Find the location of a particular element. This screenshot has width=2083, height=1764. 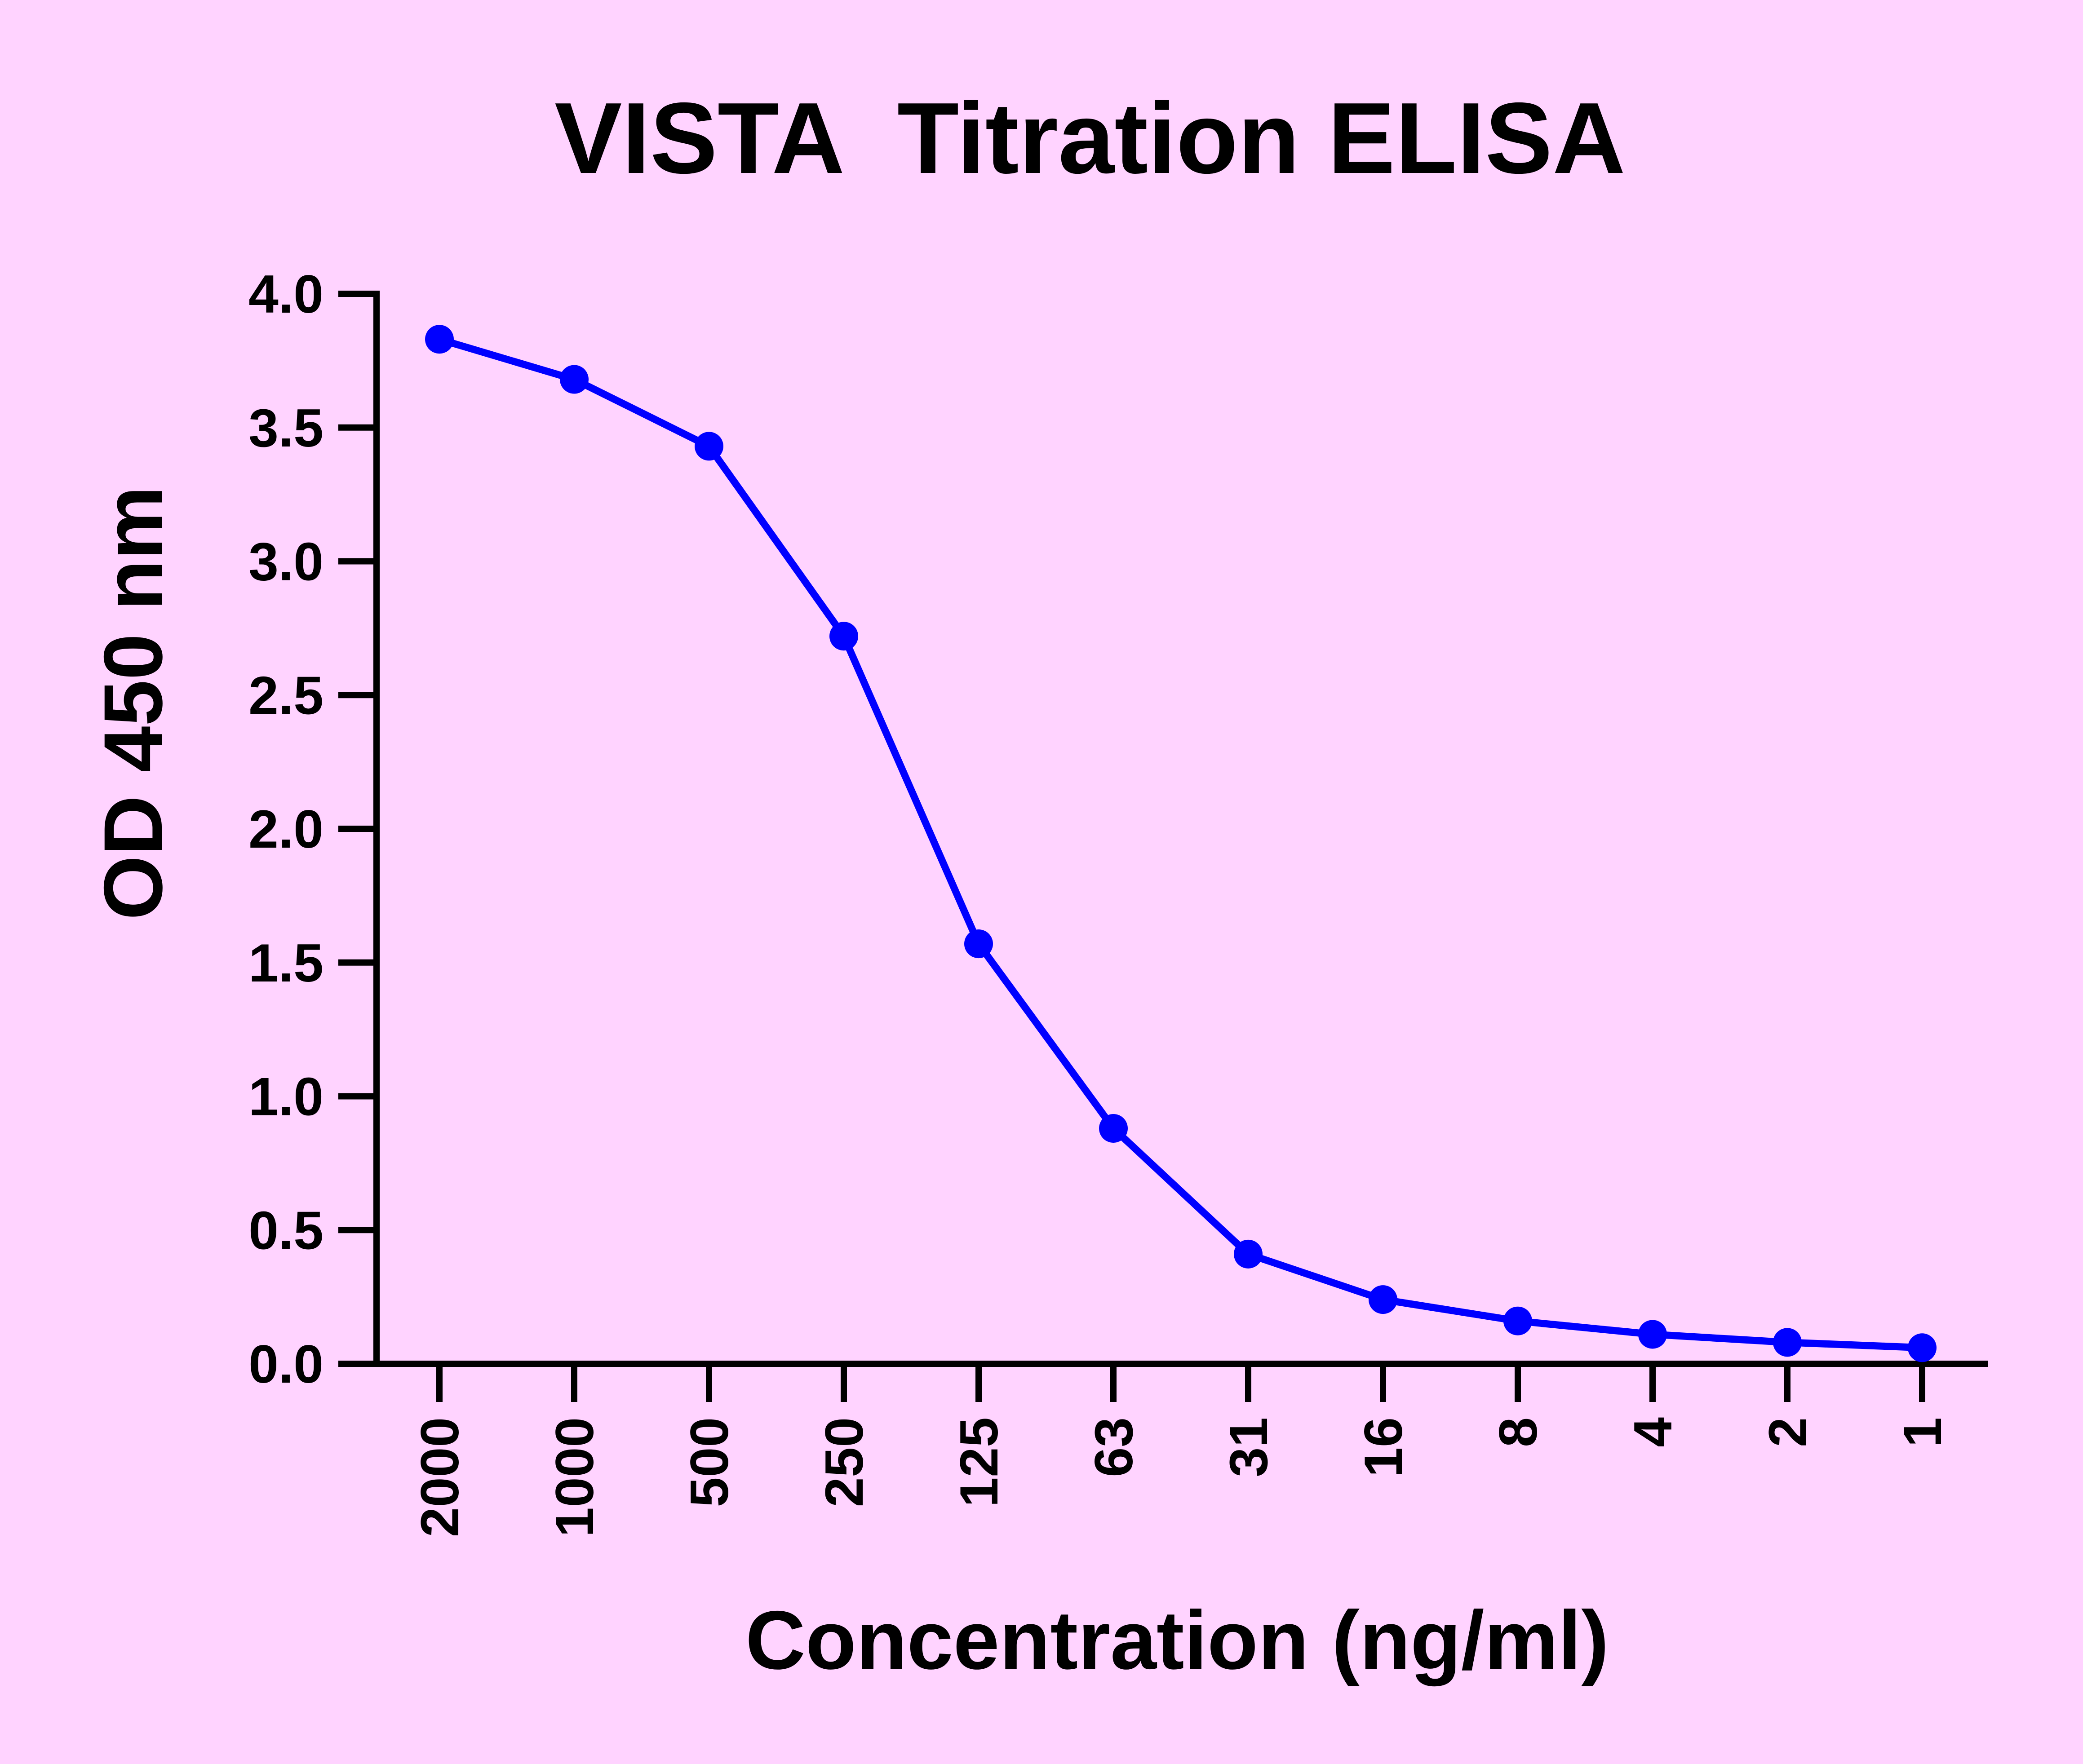

chart-title: VISTA Titration ELISA is located at coordinates (1089, 138).